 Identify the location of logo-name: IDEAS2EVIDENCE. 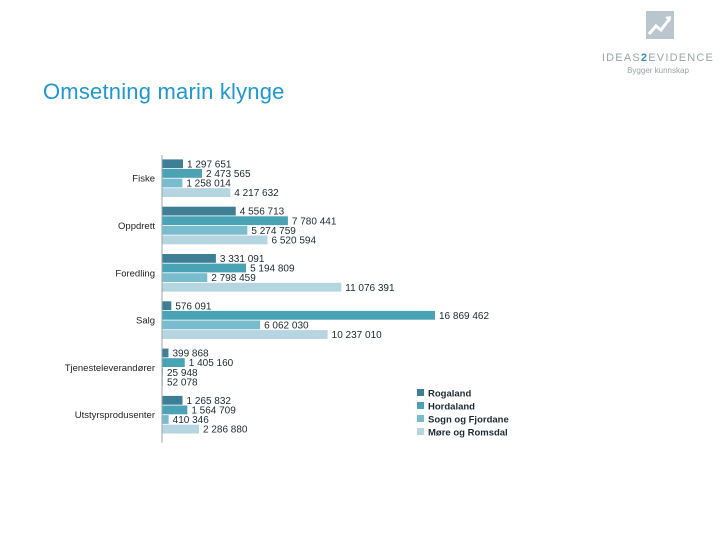
(658, 58).